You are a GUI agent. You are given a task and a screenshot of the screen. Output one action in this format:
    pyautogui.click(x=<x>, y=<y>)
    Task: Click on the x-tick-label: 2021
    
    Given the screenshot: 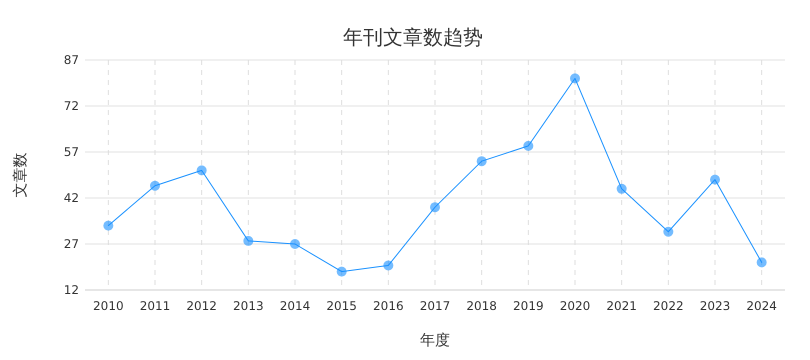 What is the action you would take?
    pyautogui.click(x=621, y=306)
    